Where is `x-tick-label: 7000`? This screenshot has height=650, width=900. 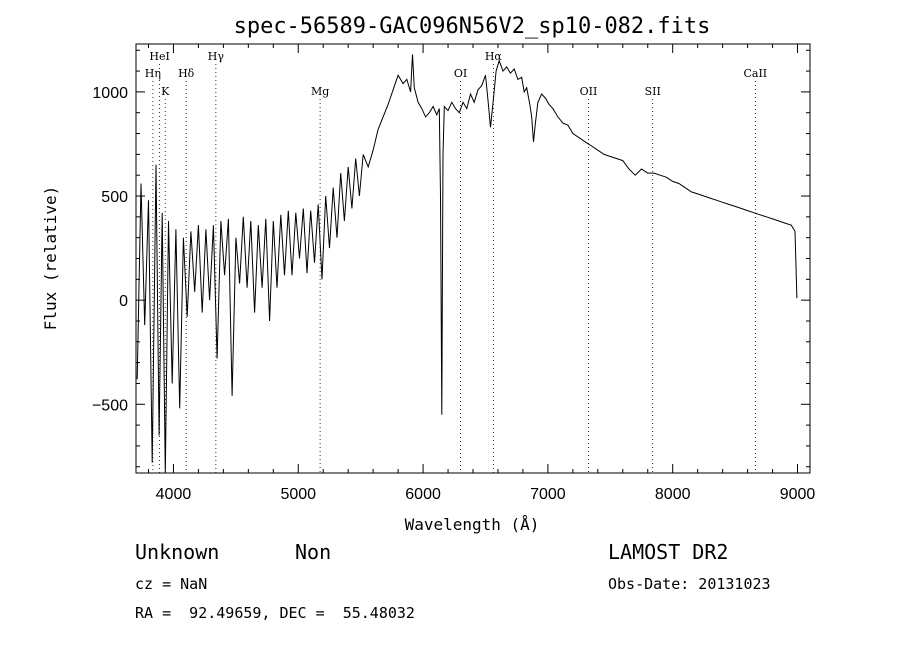 x-tick-label: 7000 is located at coordinates (548, 494).